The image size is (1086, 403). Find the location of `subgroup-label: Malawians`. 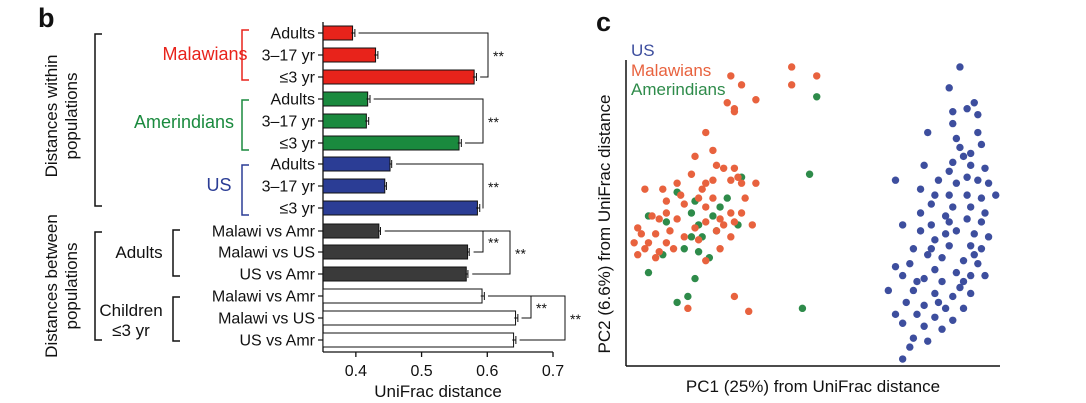

subgroup-label: Malawians is located at coordinates (204, 54).